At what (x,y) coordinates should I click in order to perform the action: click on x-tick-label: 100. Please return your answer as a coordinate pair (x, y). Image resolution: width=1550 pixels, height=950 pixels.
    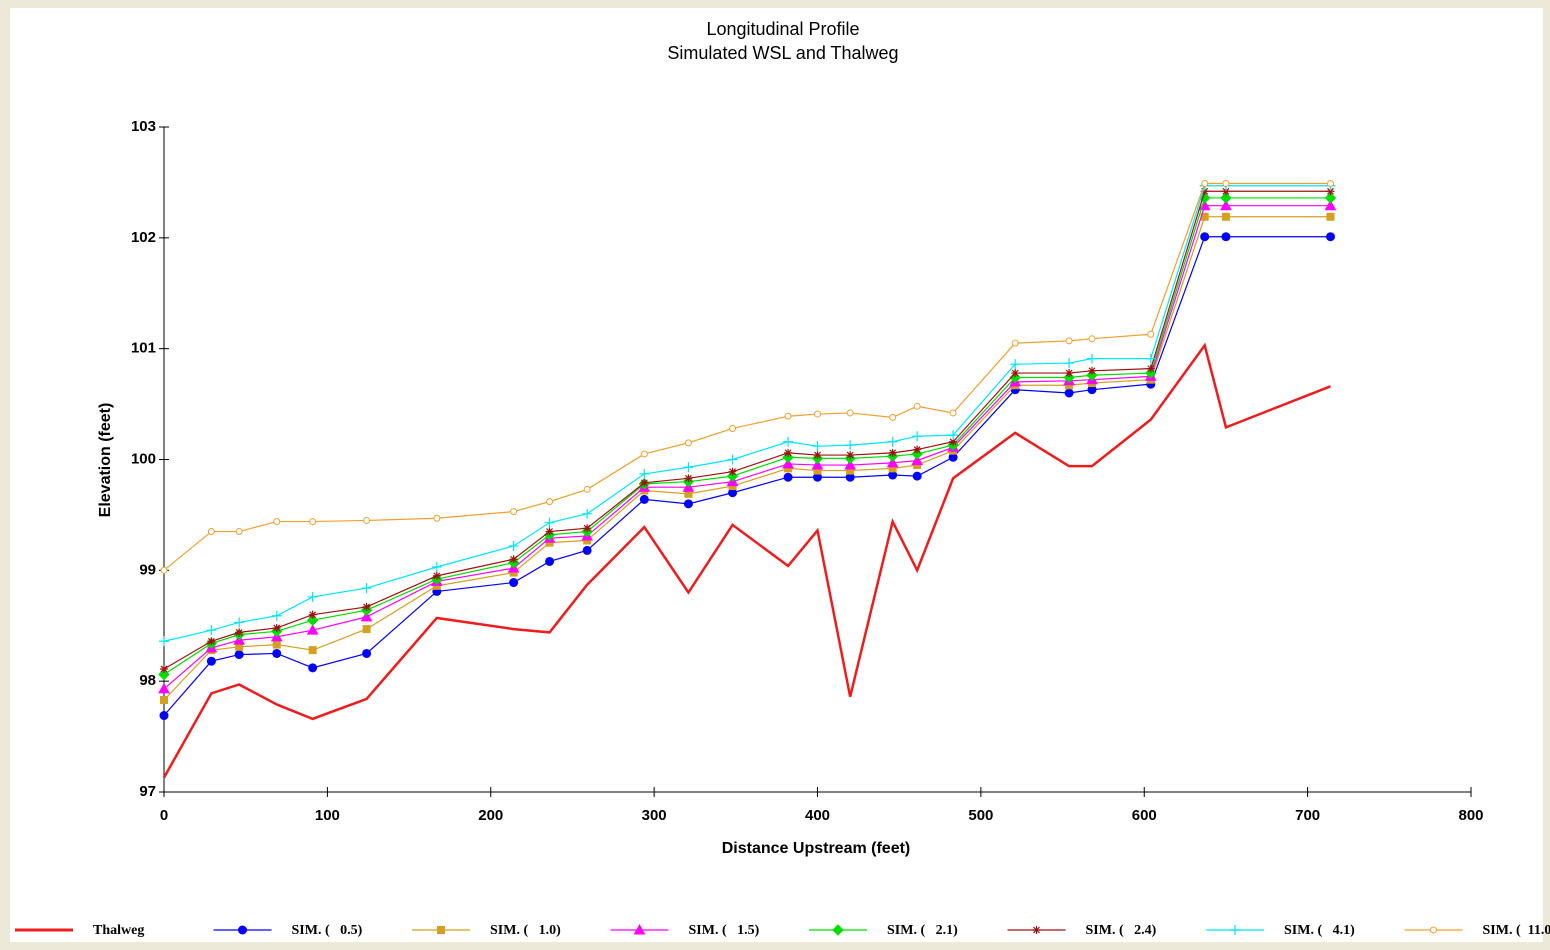
    Looking at the image, I should click on (327, 815).